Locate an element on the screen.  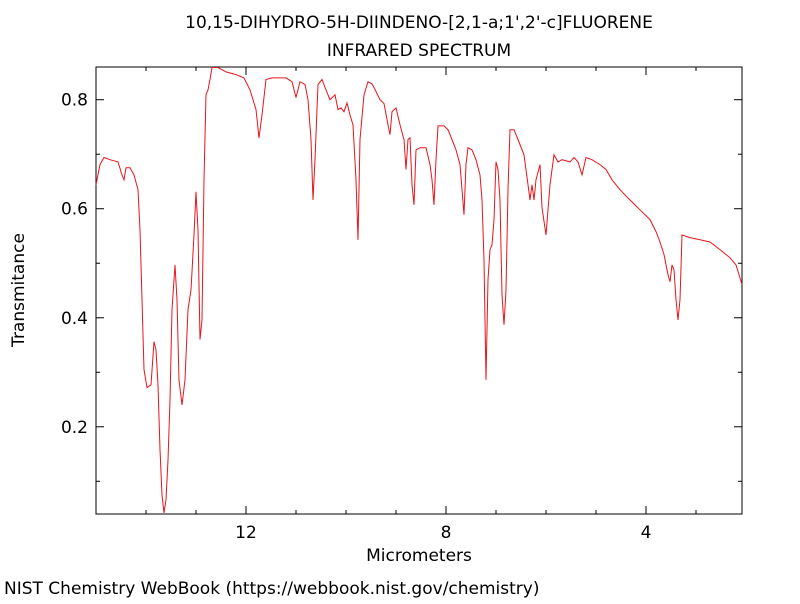
y-tick-label: 0.6 is located at coordinates (74, 210).